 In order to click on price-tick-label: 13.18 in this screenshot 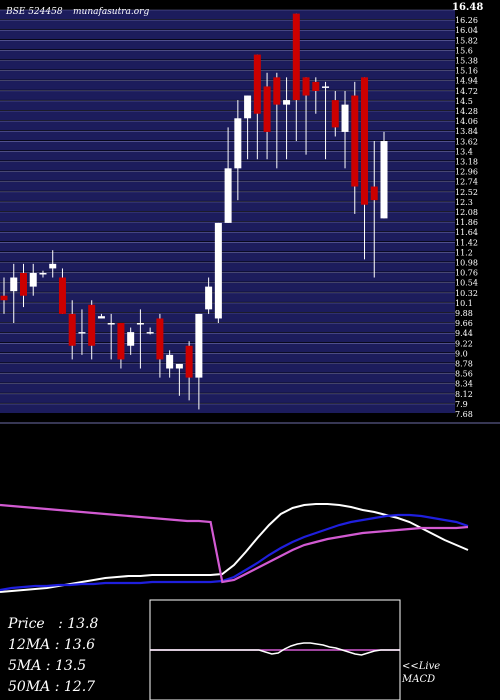, I will do `click(466, 162)`.